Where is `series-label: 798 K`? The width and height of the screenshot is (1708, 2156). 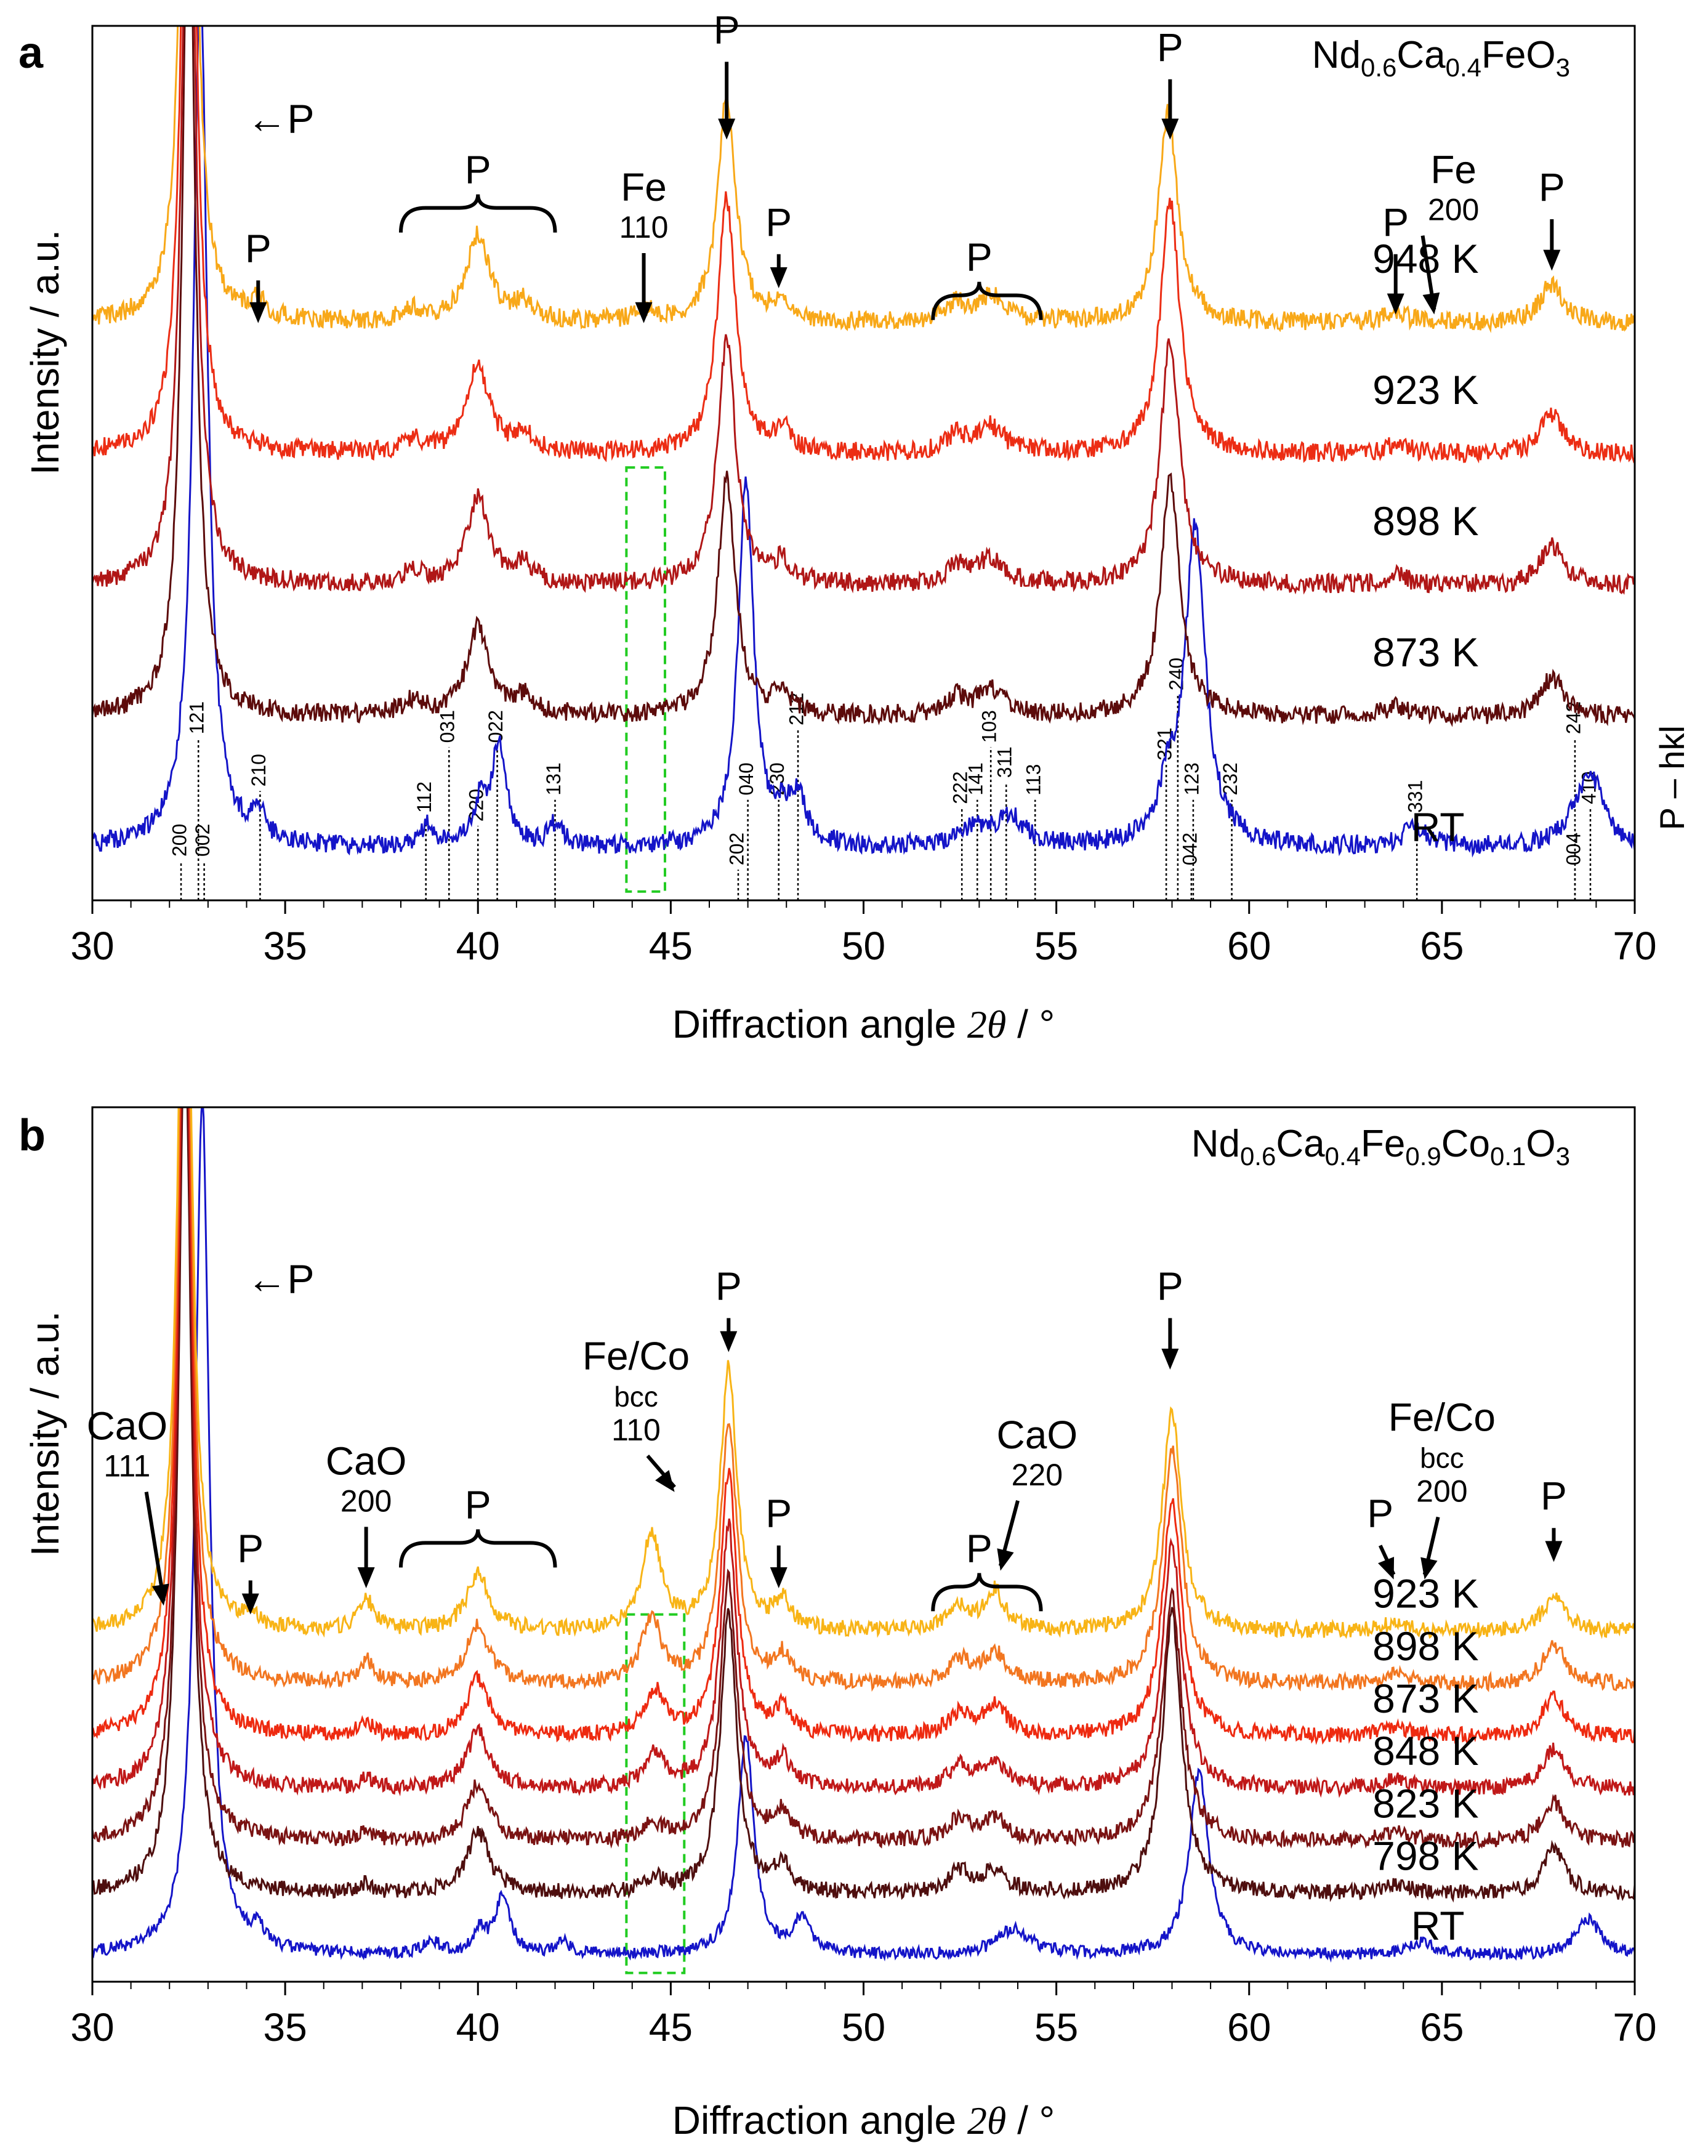 series-label: 798 K is located at coordinates (1425, 1856).